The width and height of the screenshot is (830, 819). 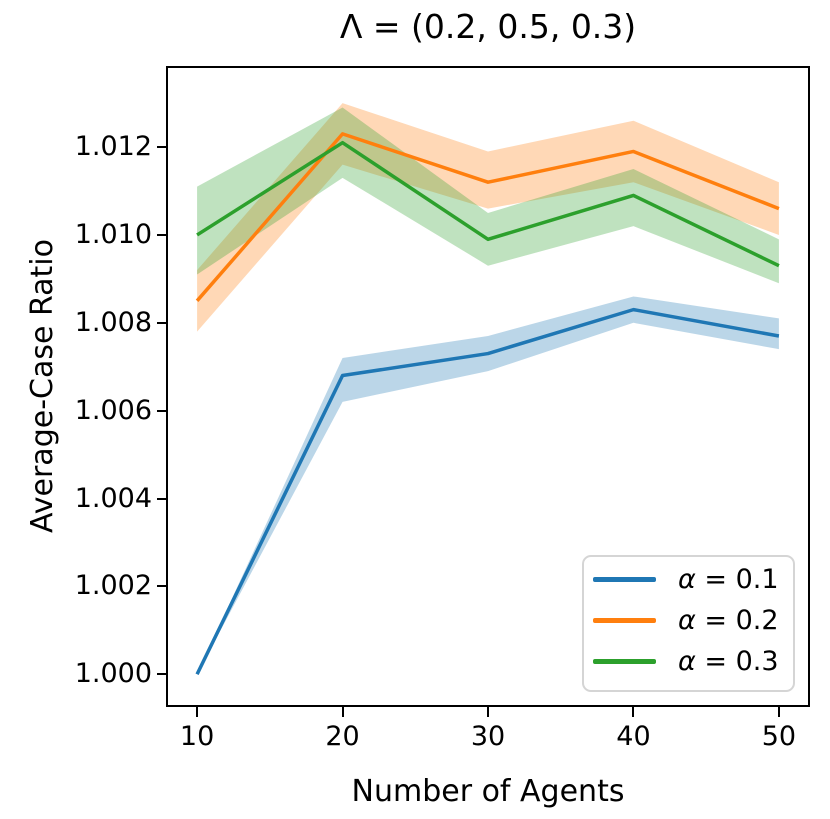 I want to click on y-tick-label: 1.006, so click(x=113, y=410).